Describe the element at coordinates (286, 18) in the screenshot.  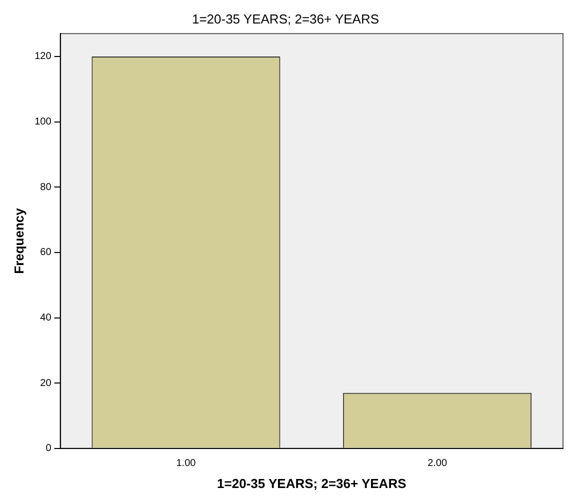
I see `chart-title: 1=20-35 YEARS; 2=36+ YEARS` at that location.